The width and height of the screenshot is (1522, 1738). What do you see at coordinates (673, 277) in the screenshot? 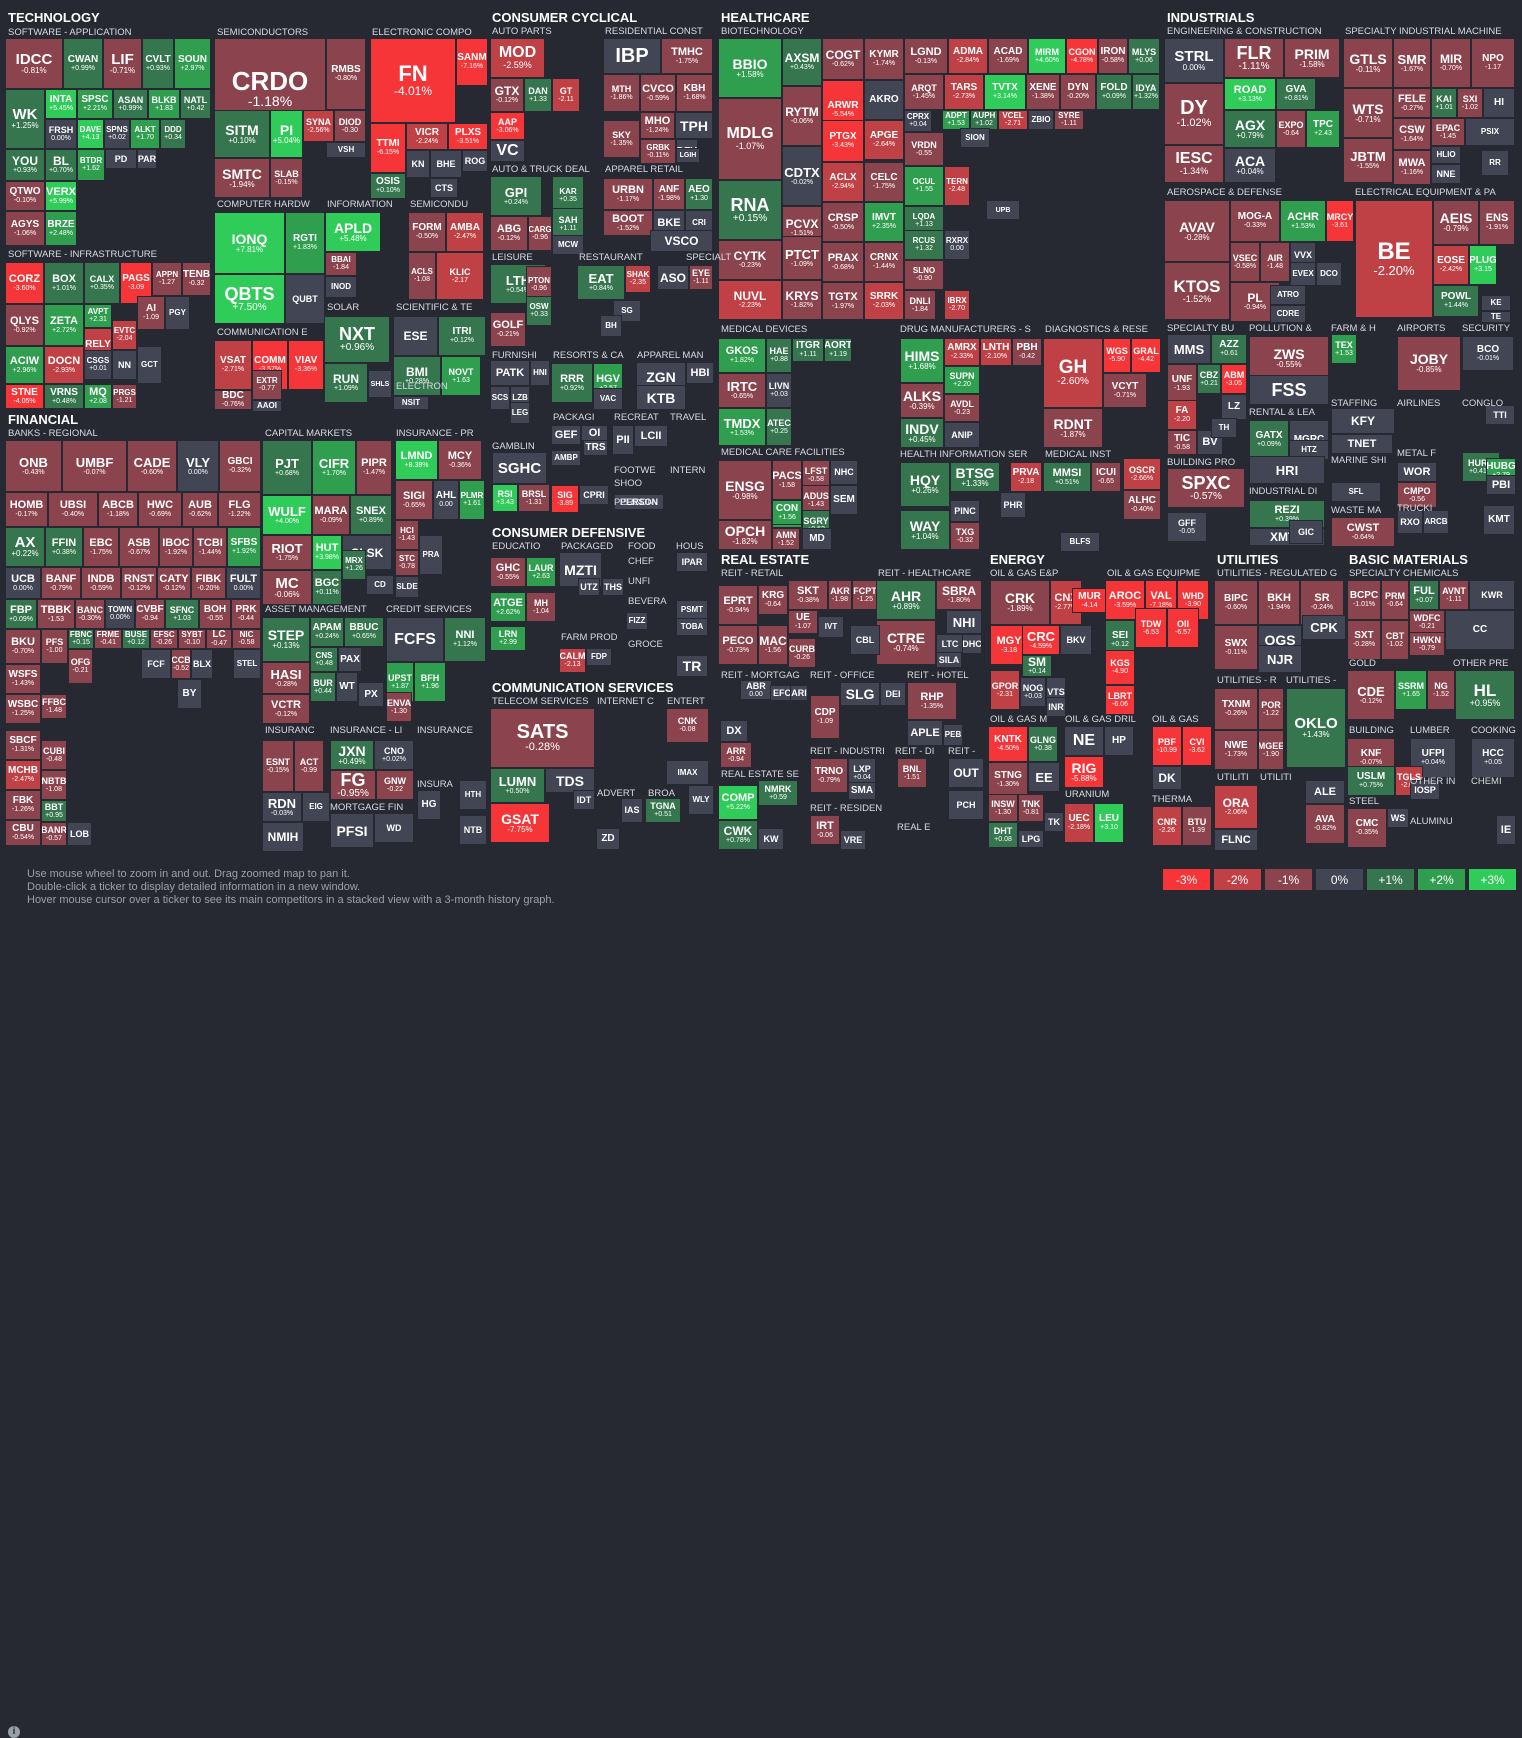
I see `ticker-aso: ASO` at bounding box center [673, 277].